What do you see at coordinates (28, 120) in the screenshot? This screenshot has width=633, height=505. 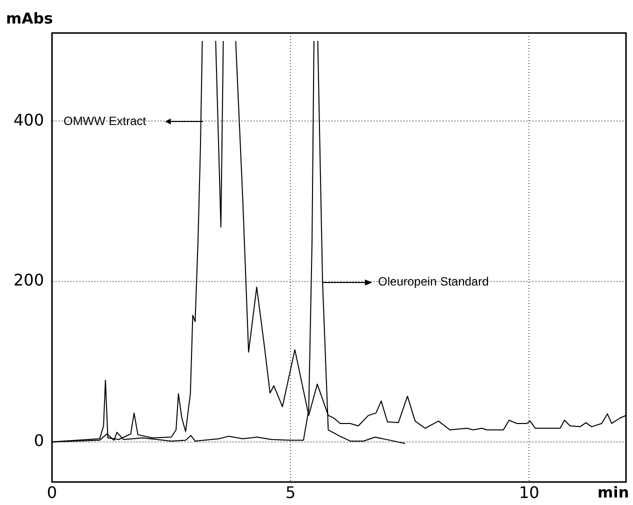 I see `y-tick-label: 400` at bounding box center [28, 120].